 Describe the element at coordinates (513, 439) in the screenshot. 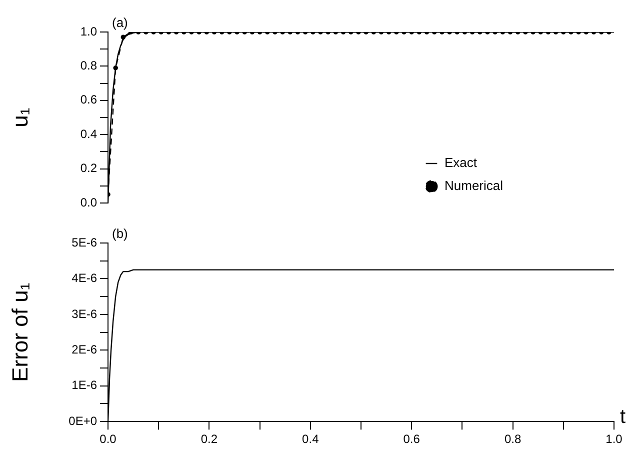

I see `x-tick-label: 0.8` at that location.